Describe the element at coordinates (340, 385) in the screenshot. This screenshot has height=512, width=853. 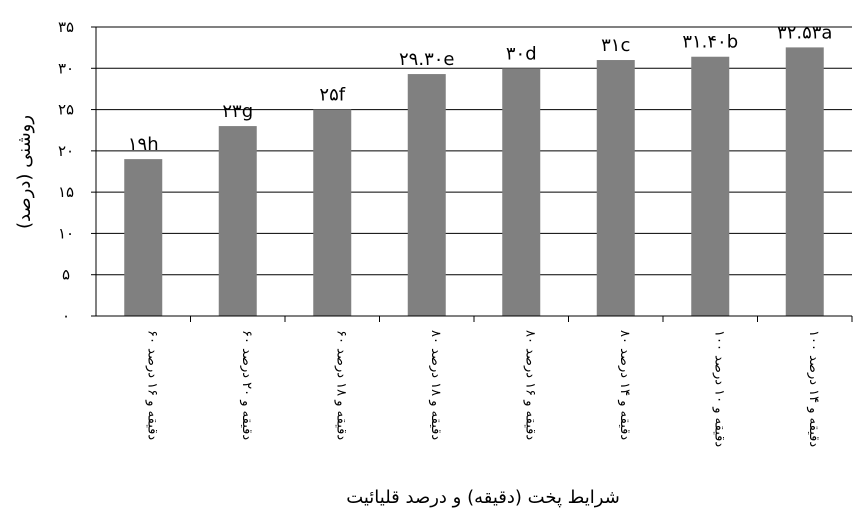
I see `category-label: ۶۰ دقیقه و ۱۸ درصد` at that location.